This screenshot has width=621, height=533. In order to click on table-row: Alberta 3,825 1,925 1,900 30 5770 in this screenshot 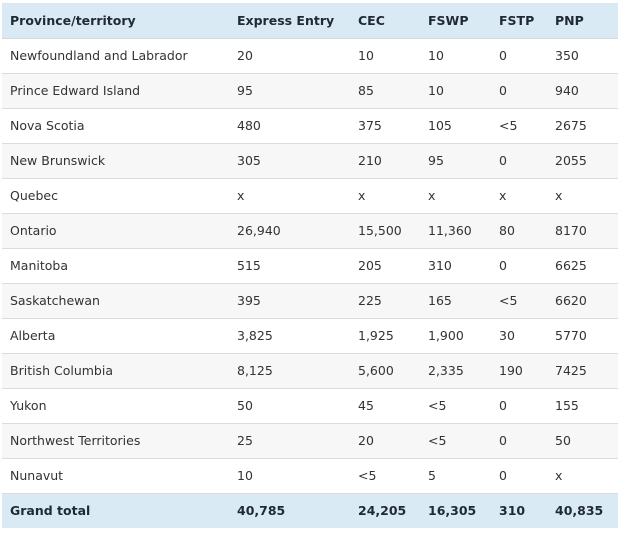, I will do `click(310, 336)`.